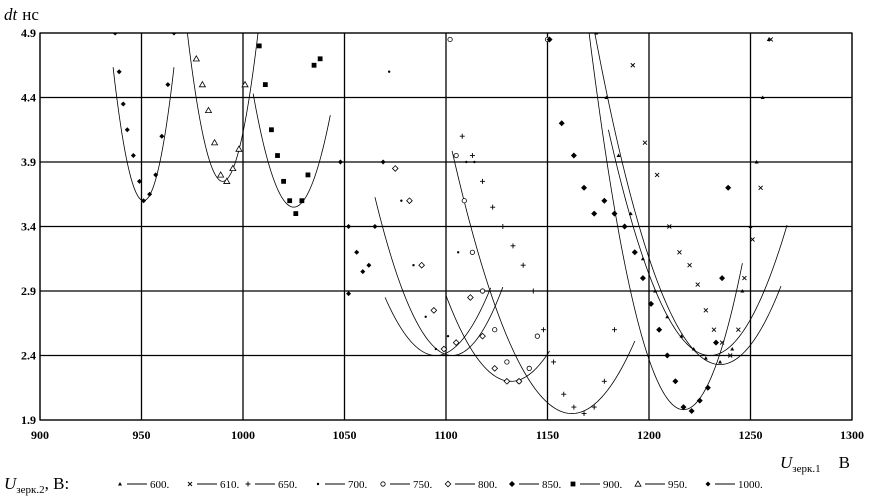 Image resolution: width=883 pixels, height=499 pixels. I want to click on legend-label: 1000., so click(750, 485).